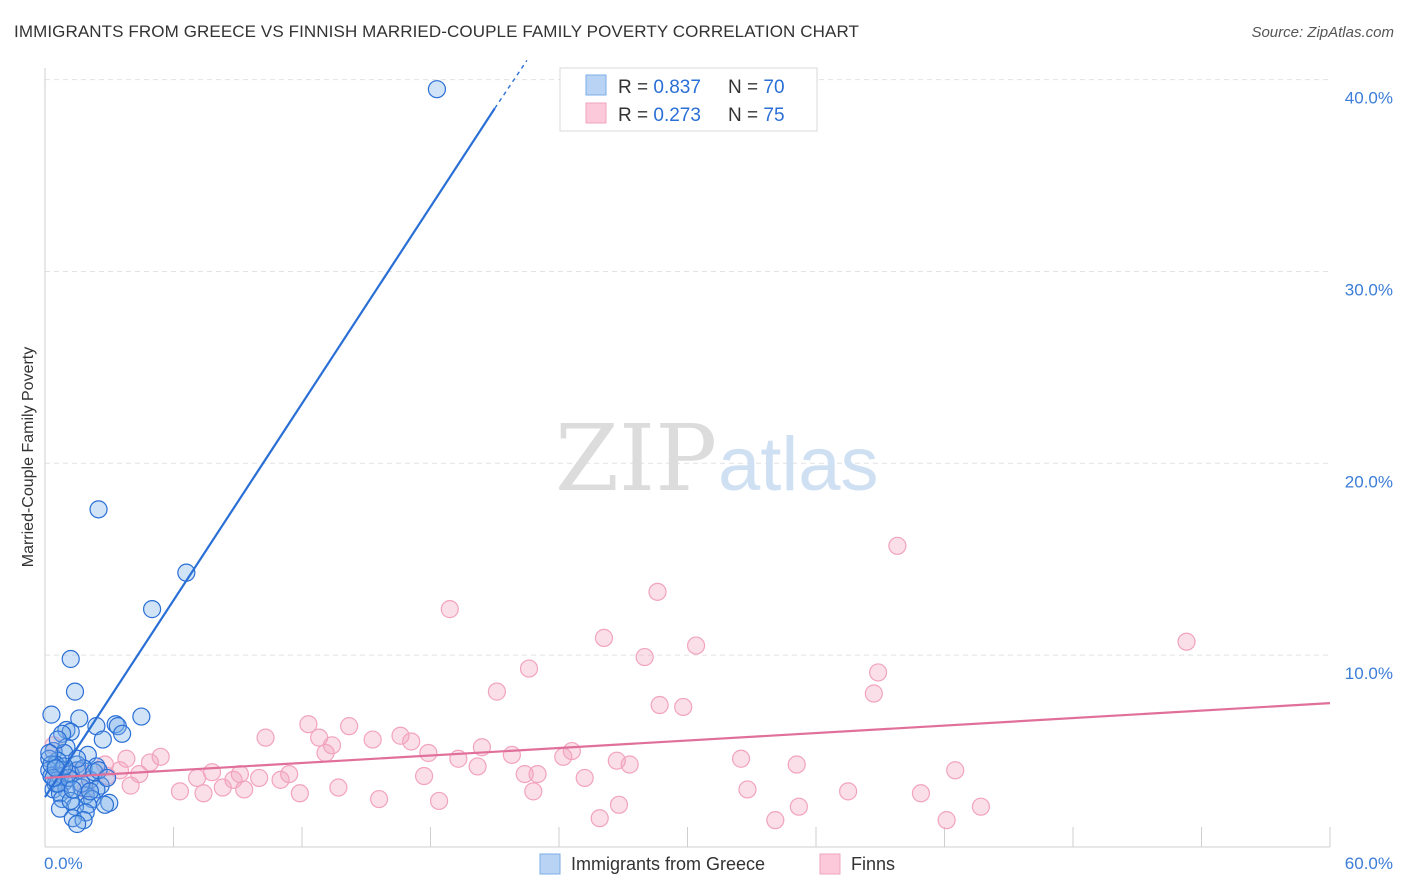 The image size is (1406, 892). What do you see at coordinates (688, 99) in the screenshot?
I see `stats-legend: R = 0.837 N = 70 R = 0.273 N = 75` at bounding box center [688, 99].